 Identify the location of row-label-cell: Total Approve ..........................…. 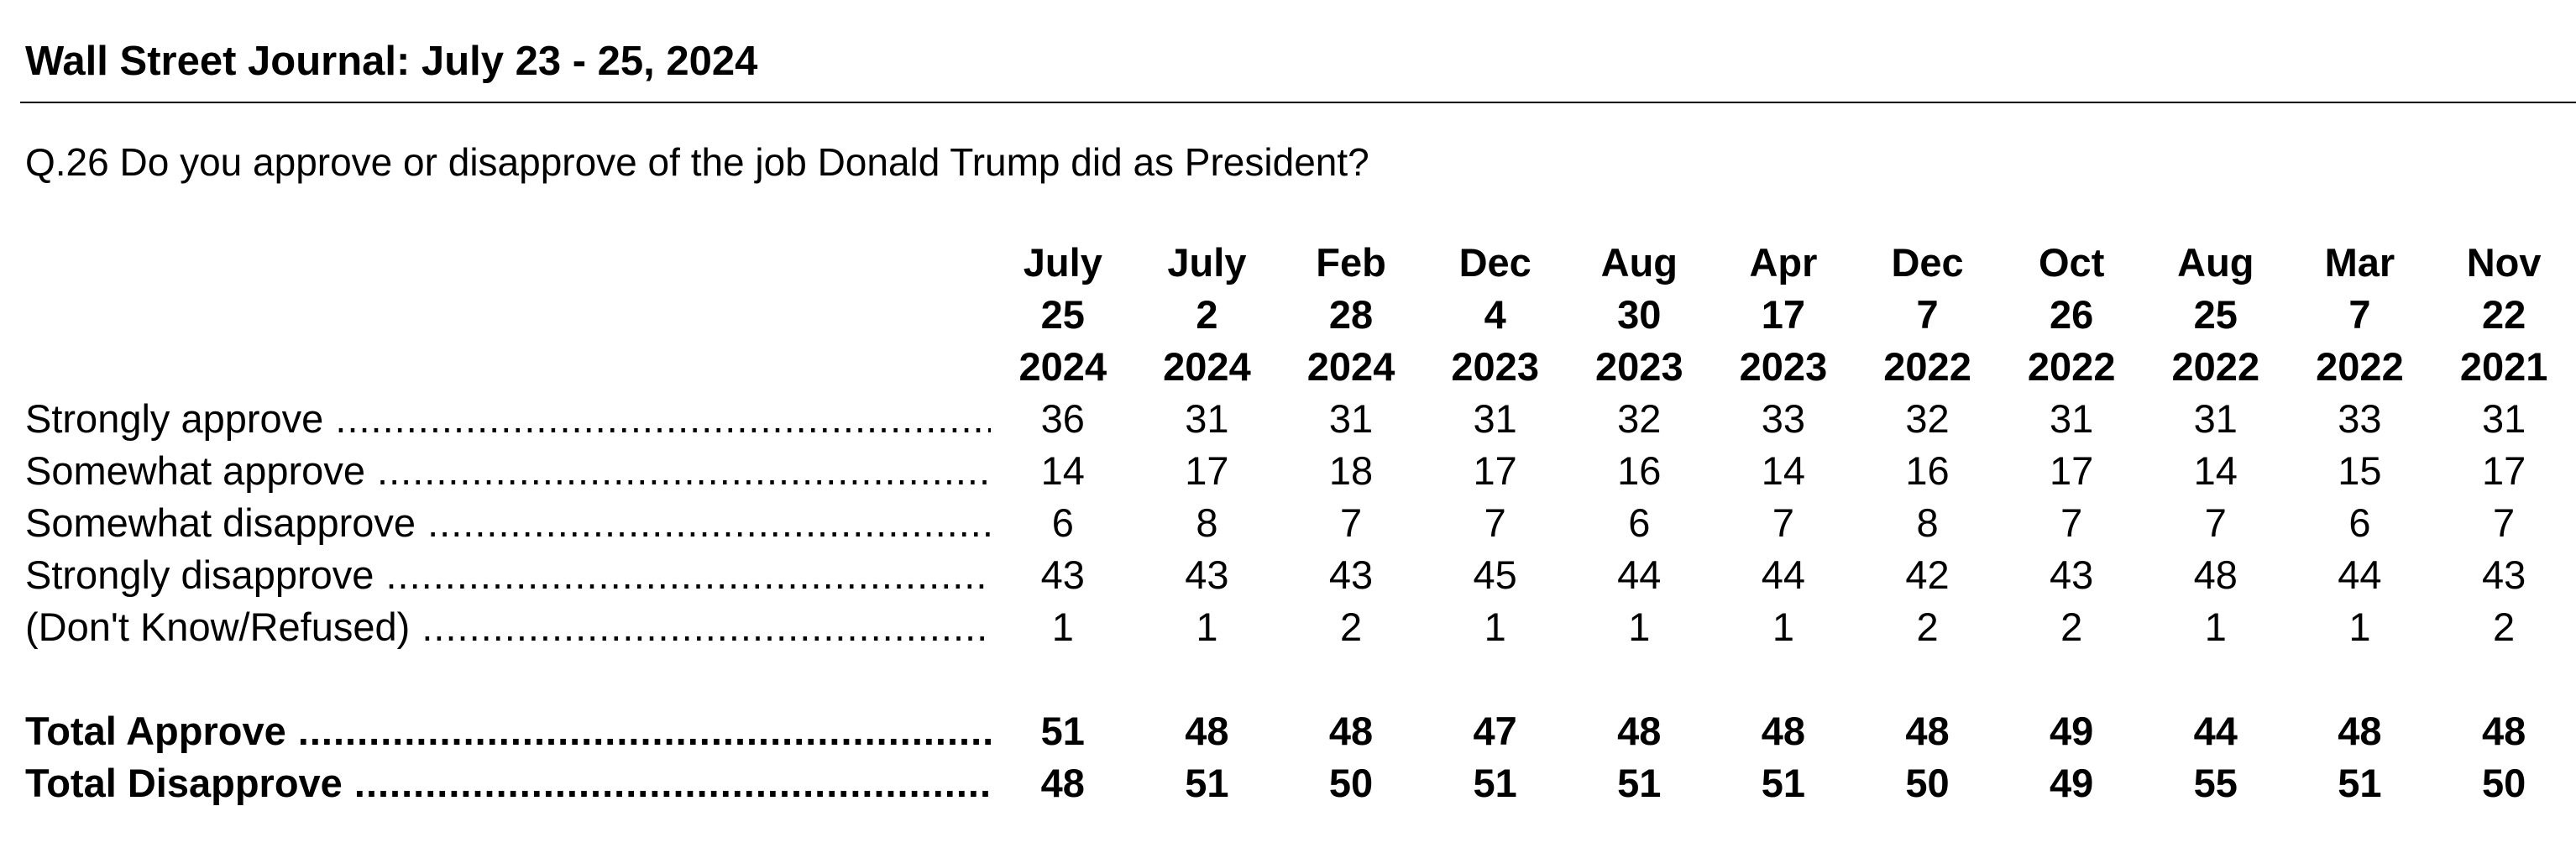
(508, 731).